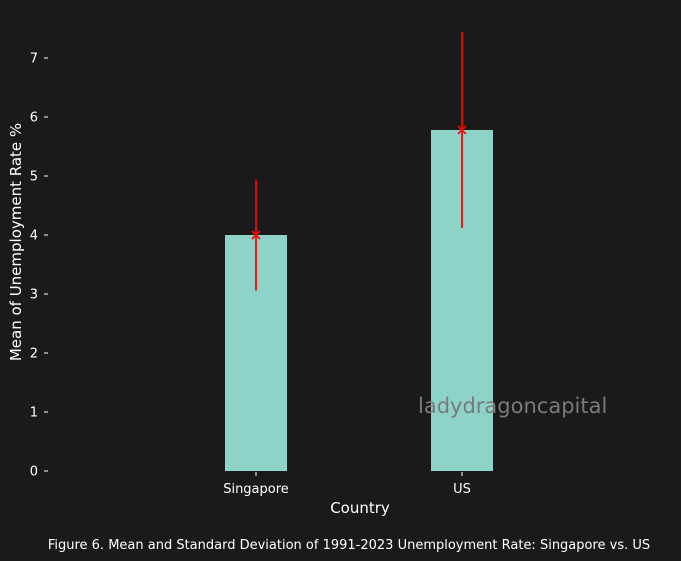 The width and height of the screenshot is (681, 561). What do you see at coordinates (34, 177) in the screenshot?
I see `y-tick-label: 5` at bounding box center [34, 177].